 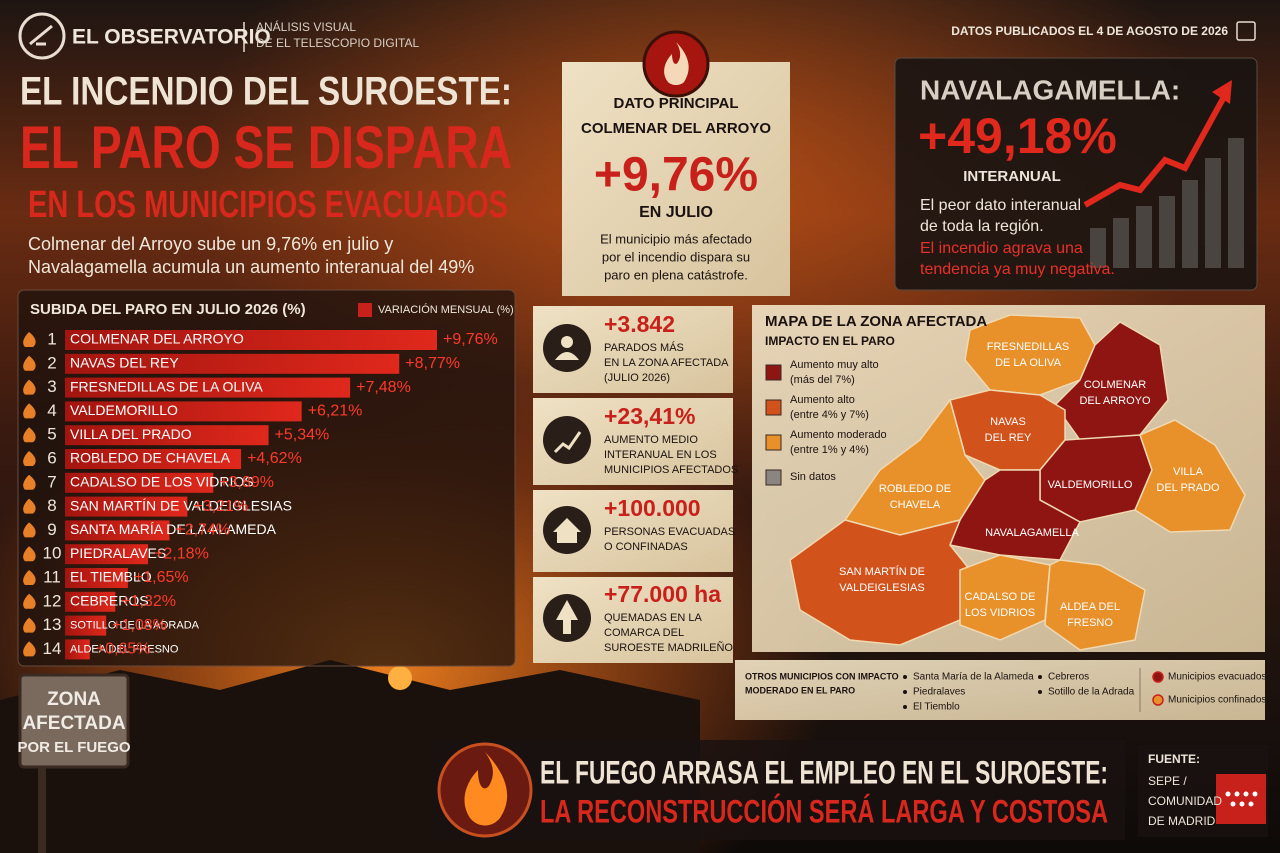 What do you see at coordinates (1000, 205) in the screenshot?
I see `highlight-note: El peor dato interanual` at bounding box center [1000, 205].